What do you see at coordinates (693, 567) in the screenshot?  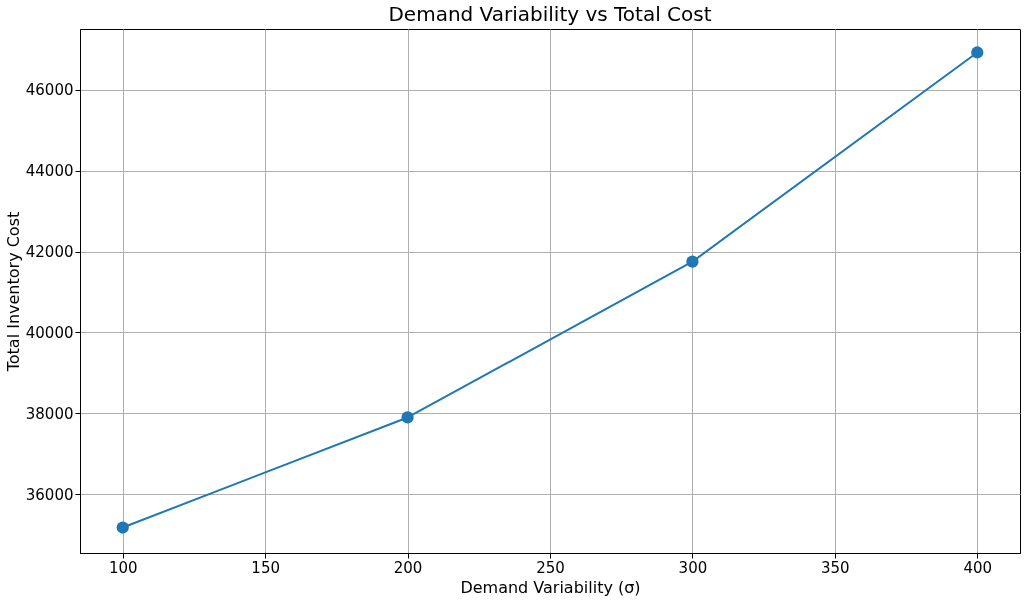 I see `x-tick-label: 300` at bounding box center [693, 567].